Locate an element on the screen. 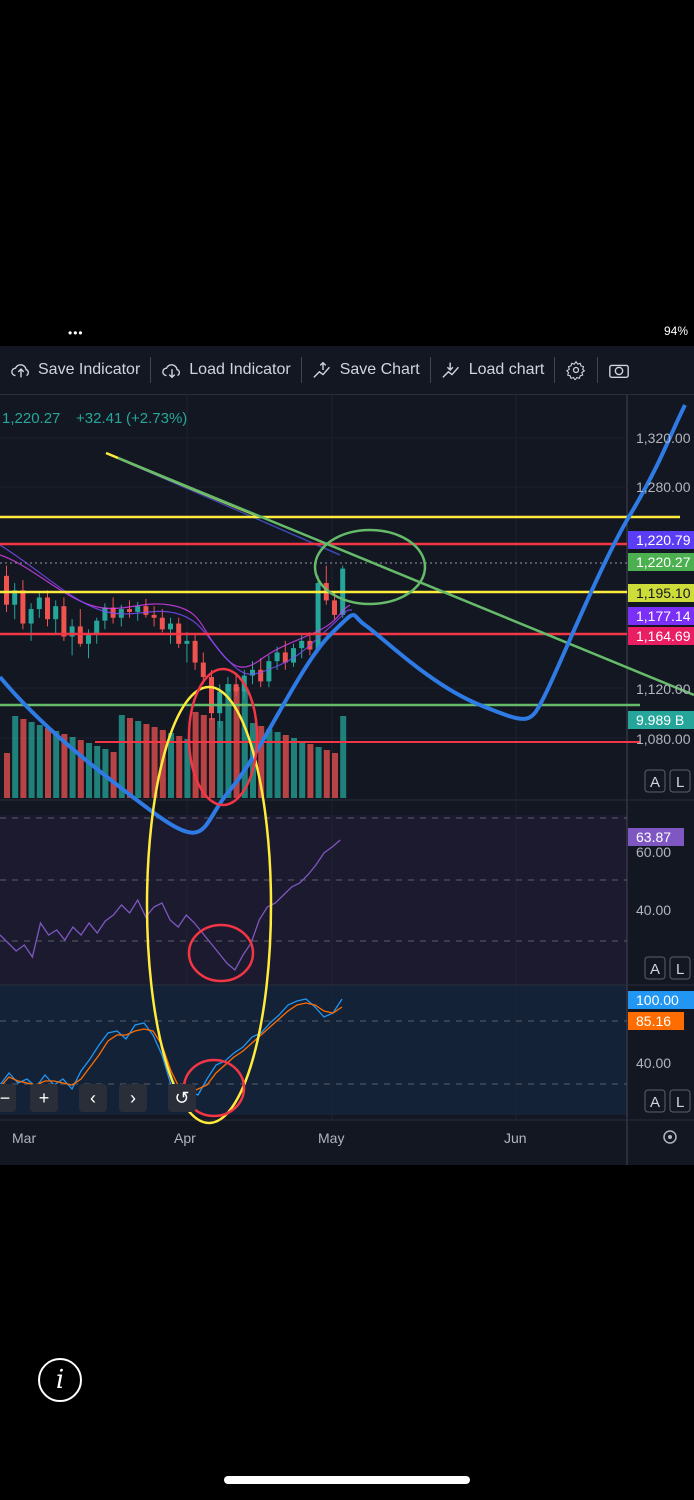  settings-button is located at coordinates (576, 370).